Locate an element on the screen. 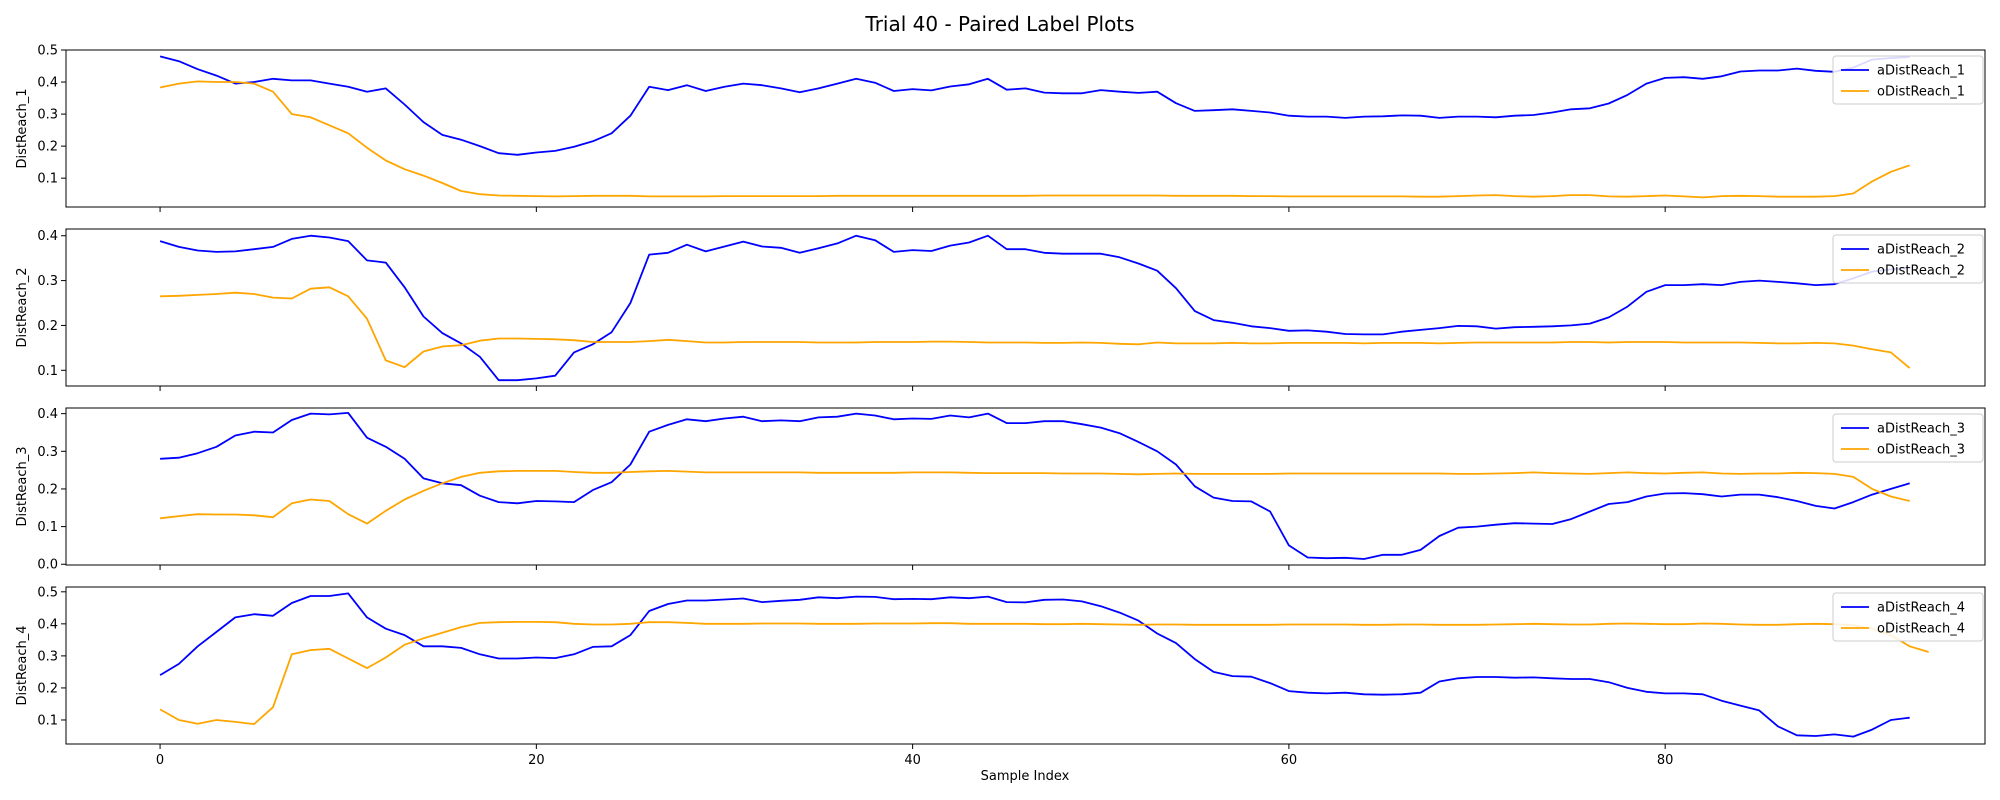 The image size is (2000, 800). x-tick-label: 60 is located at coordinates (1289, 760).